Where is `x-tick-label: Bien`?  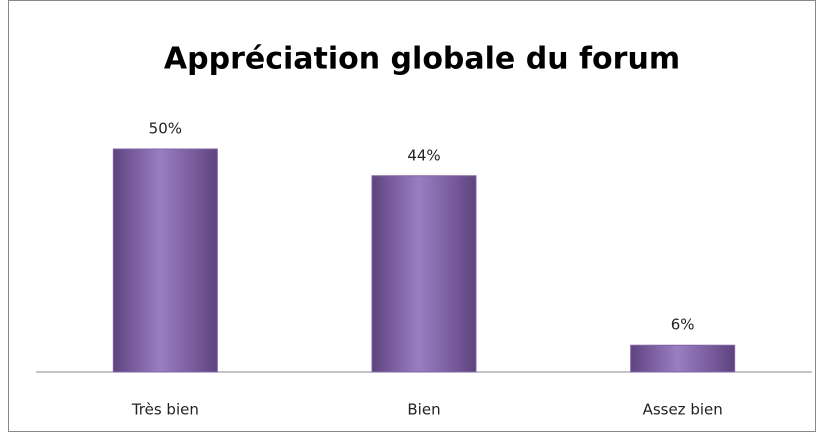
x-tick-label: Bien is located at coordinates (423, 410).